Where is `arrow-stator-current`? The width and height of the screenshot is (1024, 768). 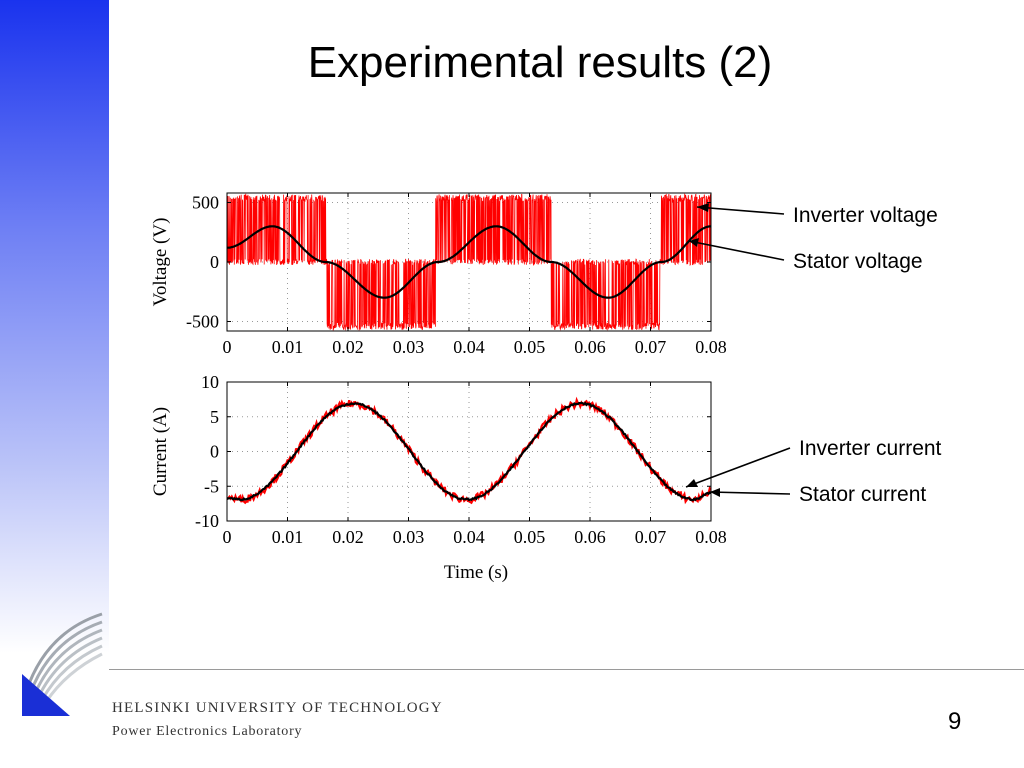
arrow-stator-current is located at coordinates (750, 493).